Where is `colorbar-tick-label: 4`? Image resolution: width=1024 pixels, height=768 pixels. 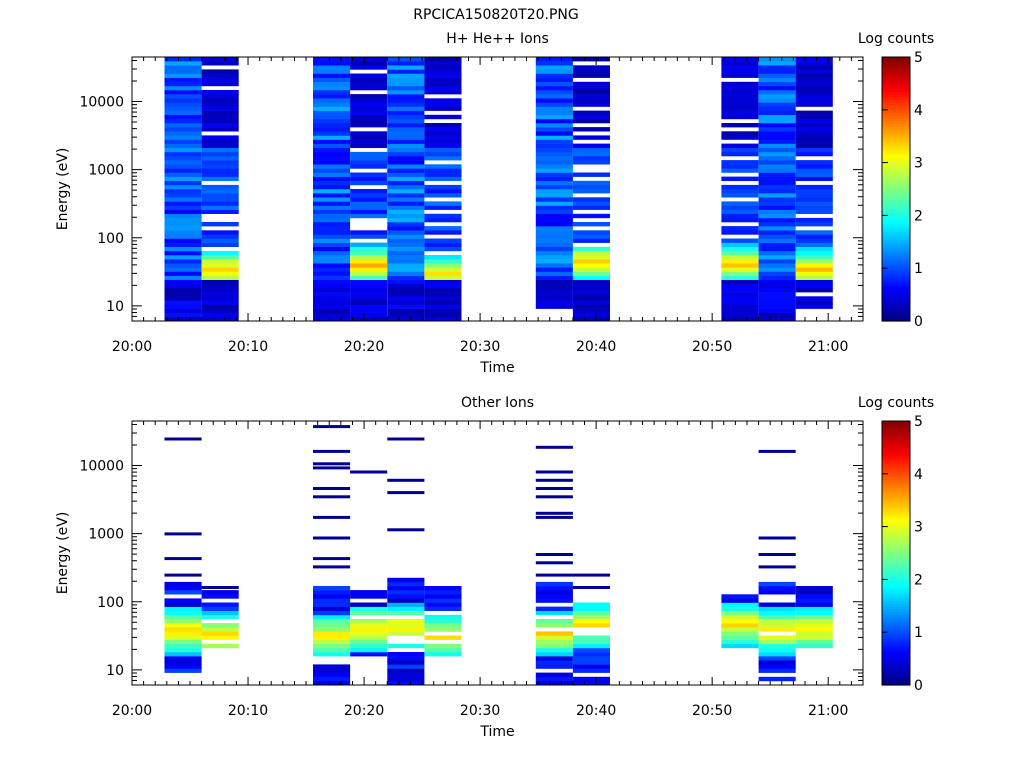 colorbar-tick-label: 4 is located at coordinates (918, 475).